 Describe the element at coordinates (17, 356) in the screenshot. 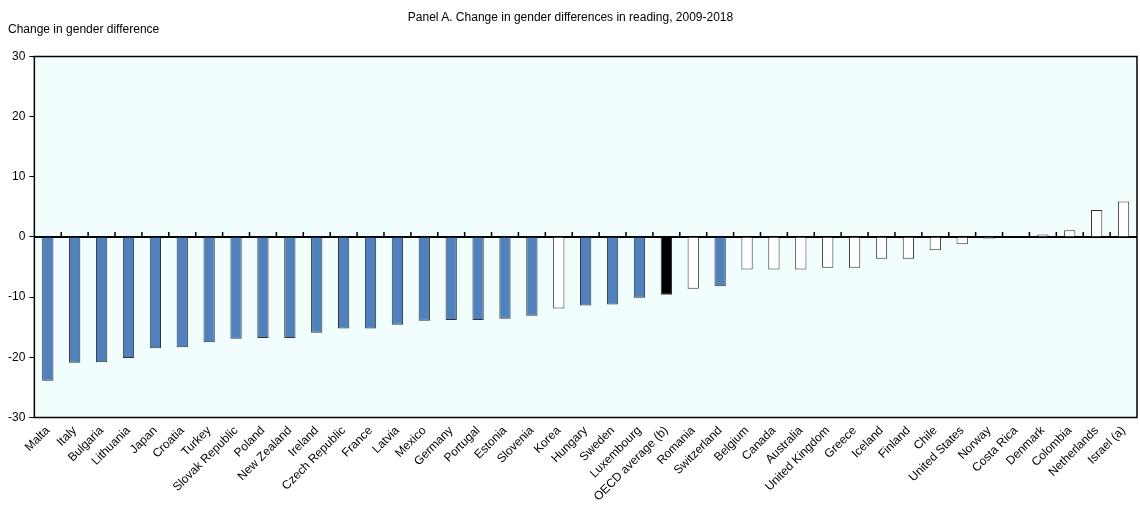

I see `y-tick-label: -20` at that location.